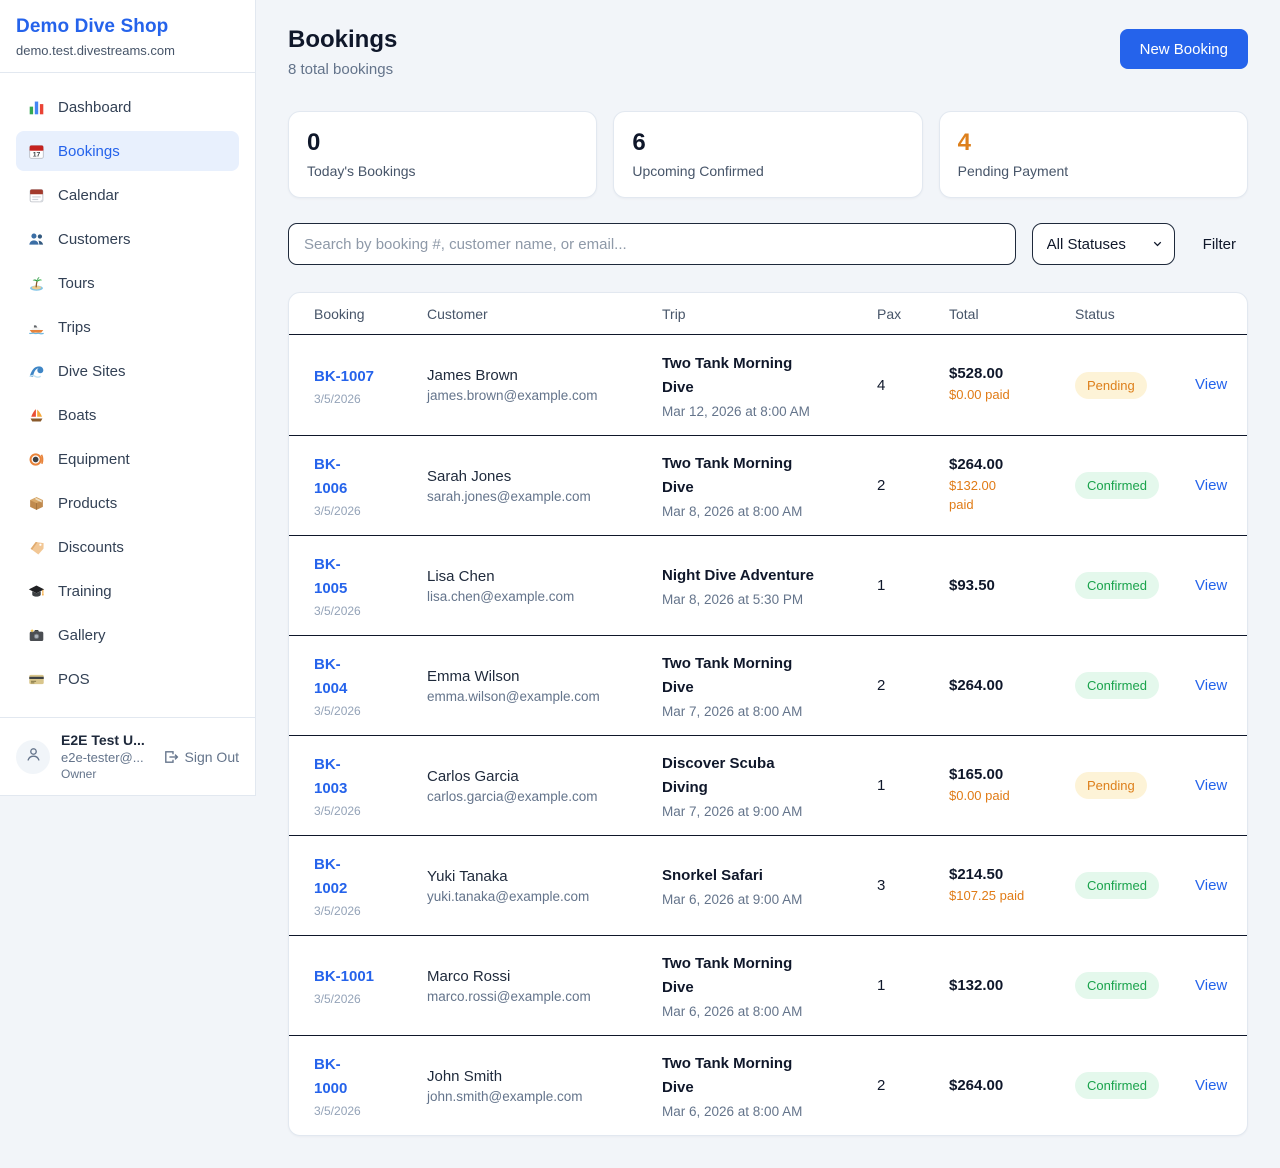 The image size is (1280, 1168). I want to click on sidebar-item-label: Dive Sites, so click(92, 371).